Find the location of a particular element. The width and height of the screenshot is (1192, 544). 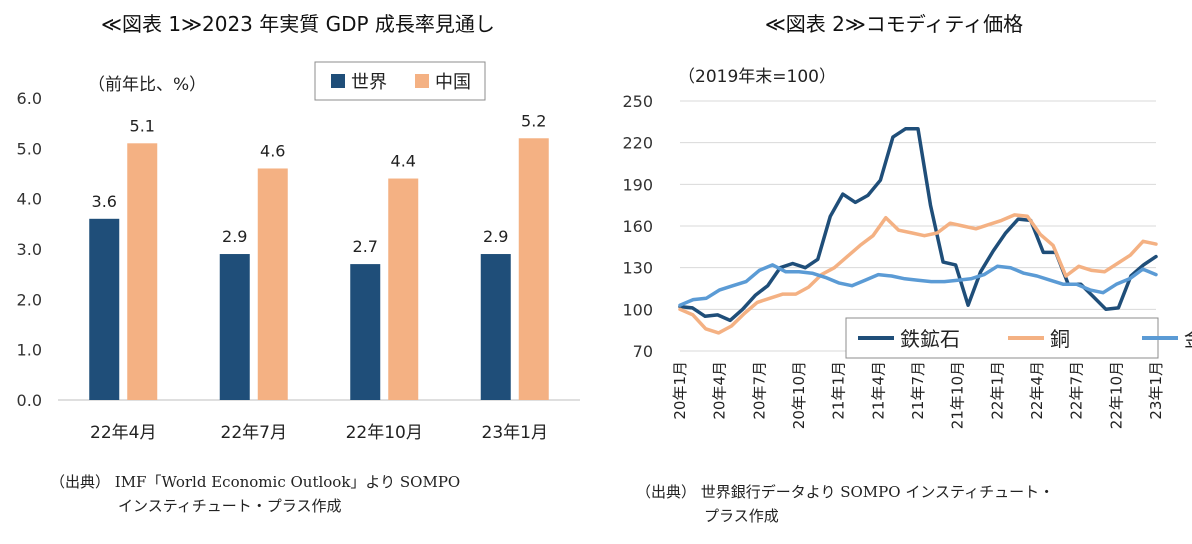

commodity-x-tick-label: 21年1月 is located at coordinates (839, 390).